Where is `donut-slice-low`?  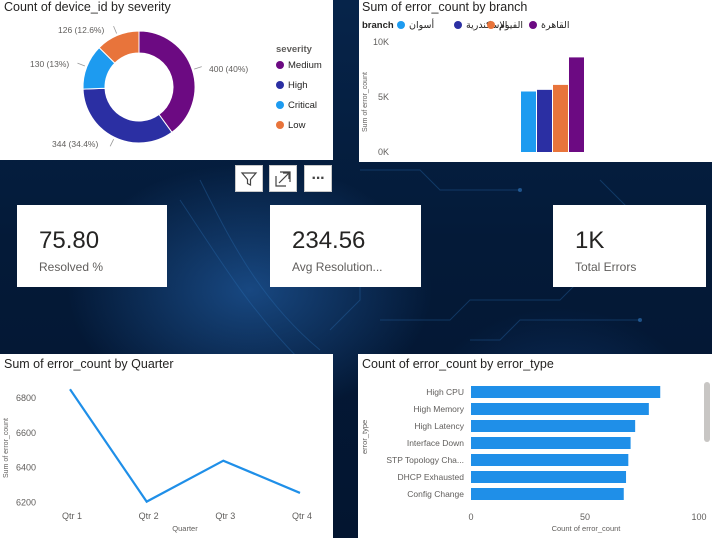 donut-slice-low is located at coordinates (119, 47).